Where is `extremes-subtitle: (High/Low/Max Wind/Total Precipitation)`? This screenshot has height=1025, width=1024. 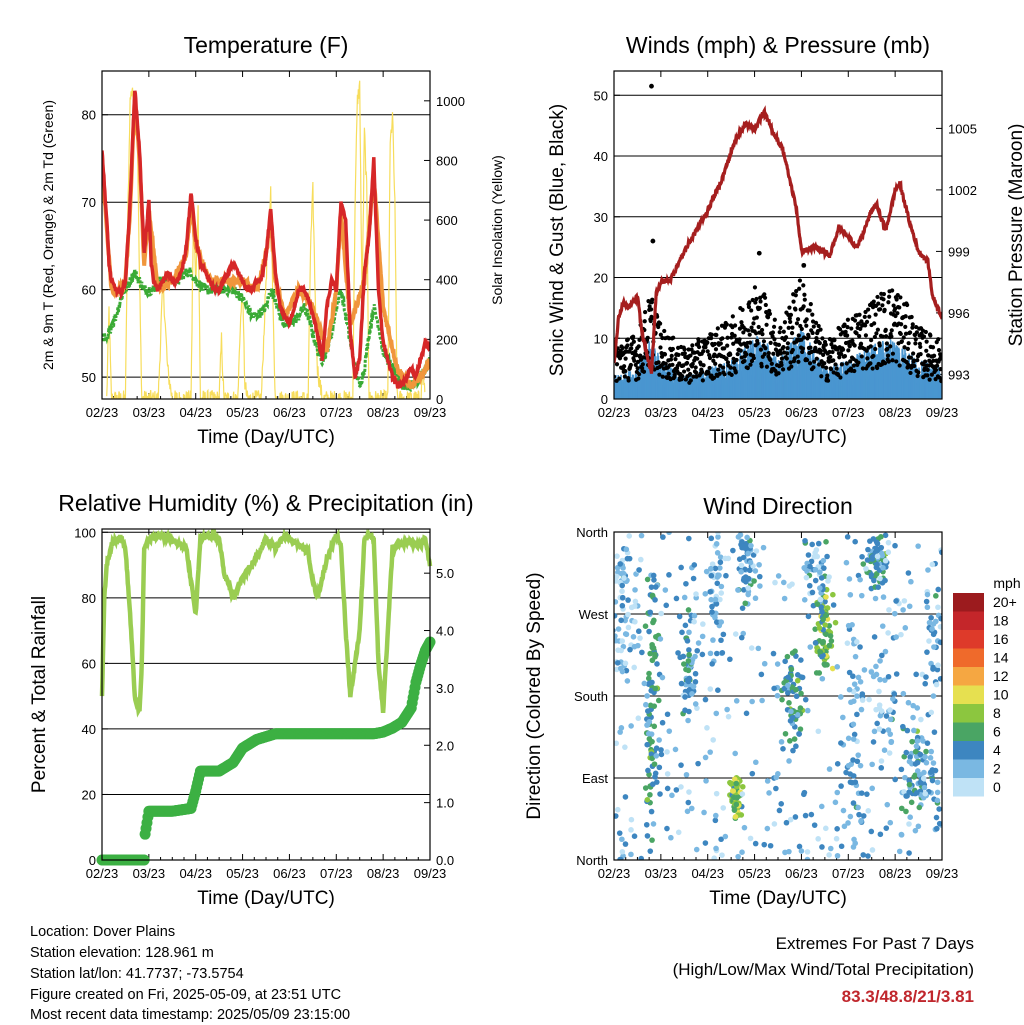
extremes-subtitle: (High/Low/Max Wind/Total Precipitation) is located at coordinates (823, 969).